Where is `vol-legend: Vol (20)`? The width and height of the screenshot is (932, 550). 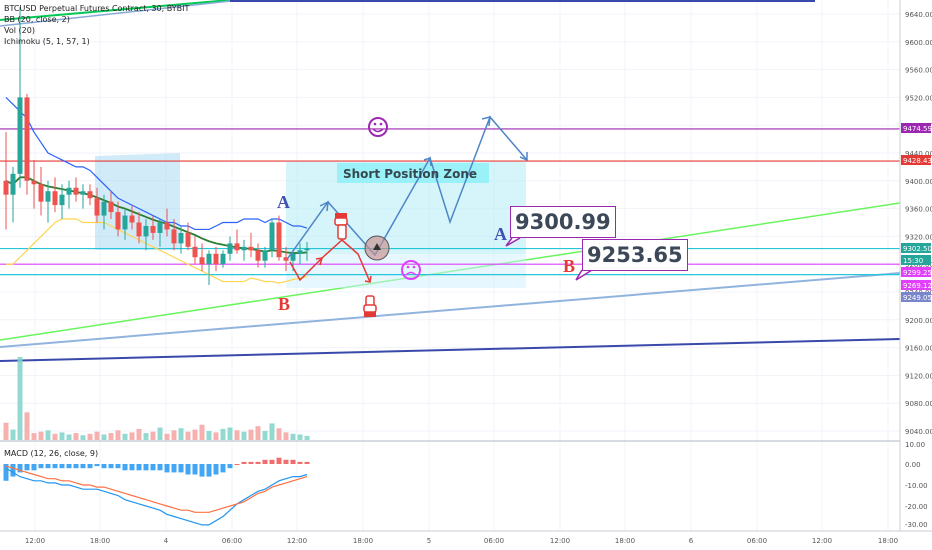 vol-legend: Vol (20) is located at coordinates (19, 30).